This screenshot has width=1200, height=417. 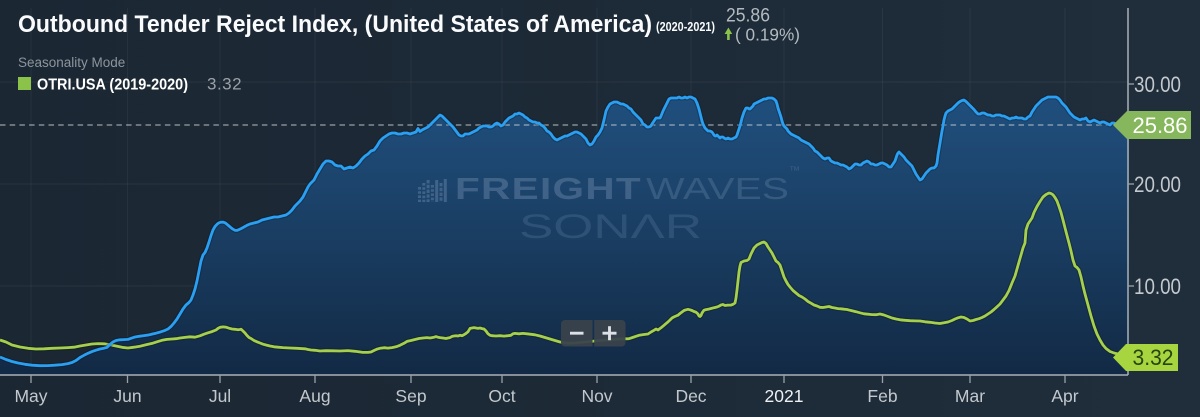 What do you see at coordinates (1157, 84) in the screenshot?
I see `svg-text: 30.00` at bounding box center [1157, 84].